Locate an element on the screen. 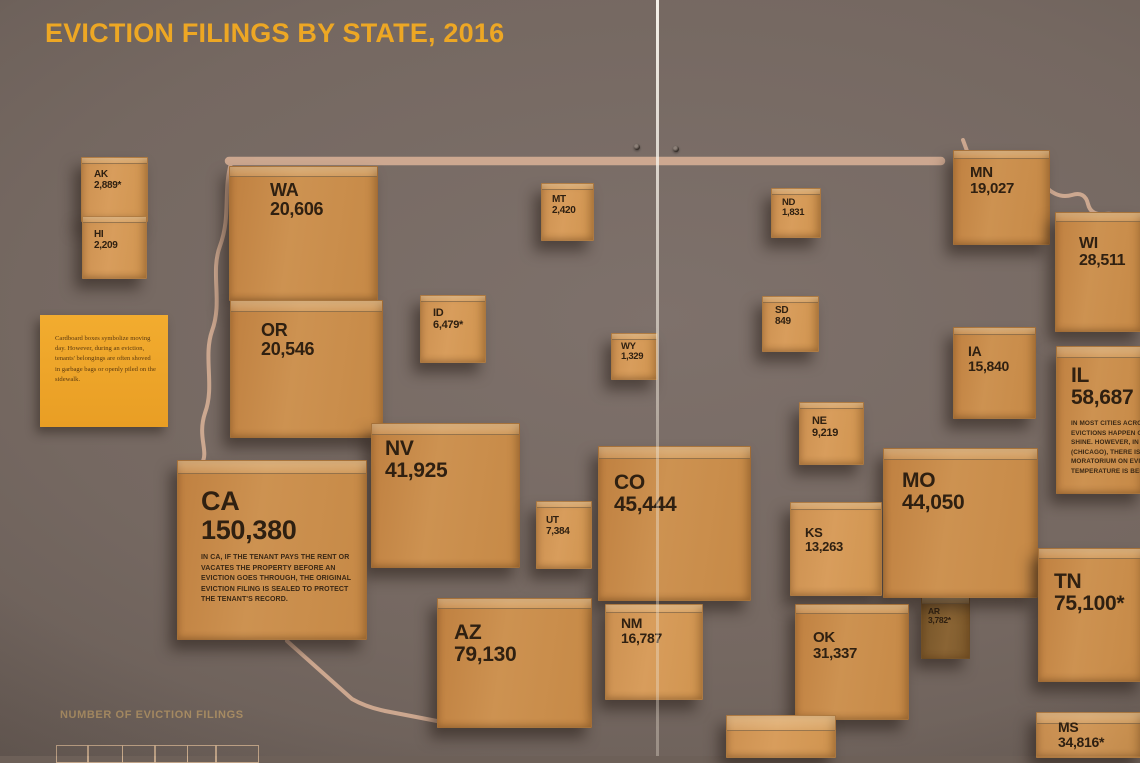  state-label: AZ 79,130 is located at coordinates (485, 644).